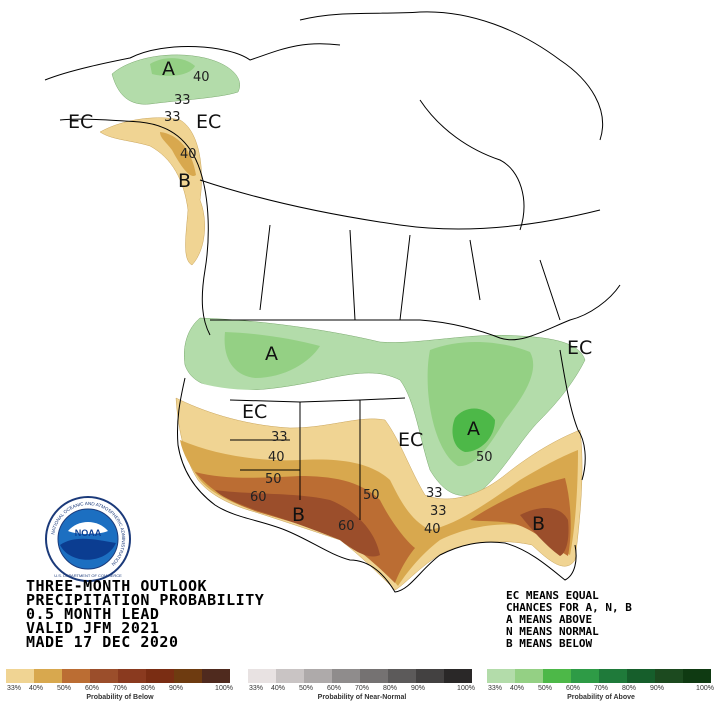 The width and height of the screenshot is (719, 707). I want to click on legend-normal-tick: 100%, so click(466, 688).